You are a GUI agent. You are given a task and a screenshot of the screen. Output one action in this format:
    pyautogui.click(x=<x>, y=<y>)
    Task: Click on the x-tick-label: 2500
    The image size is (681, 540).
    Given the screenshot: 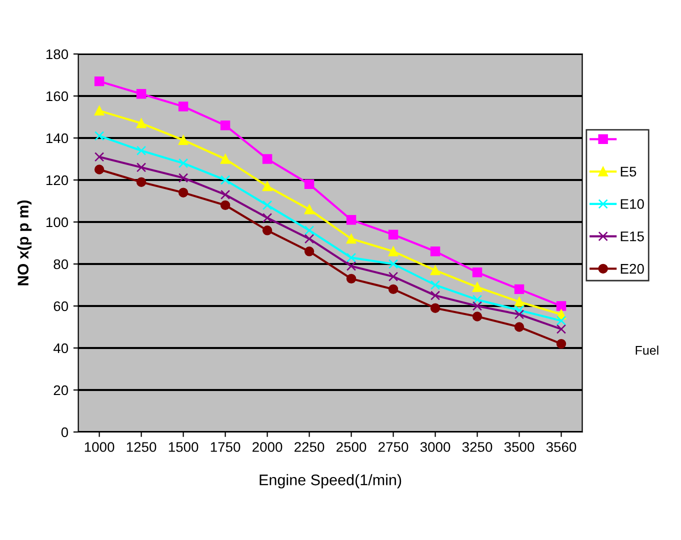 What is the action you would take?
    pyautogui.click(x=351, y=447)
    